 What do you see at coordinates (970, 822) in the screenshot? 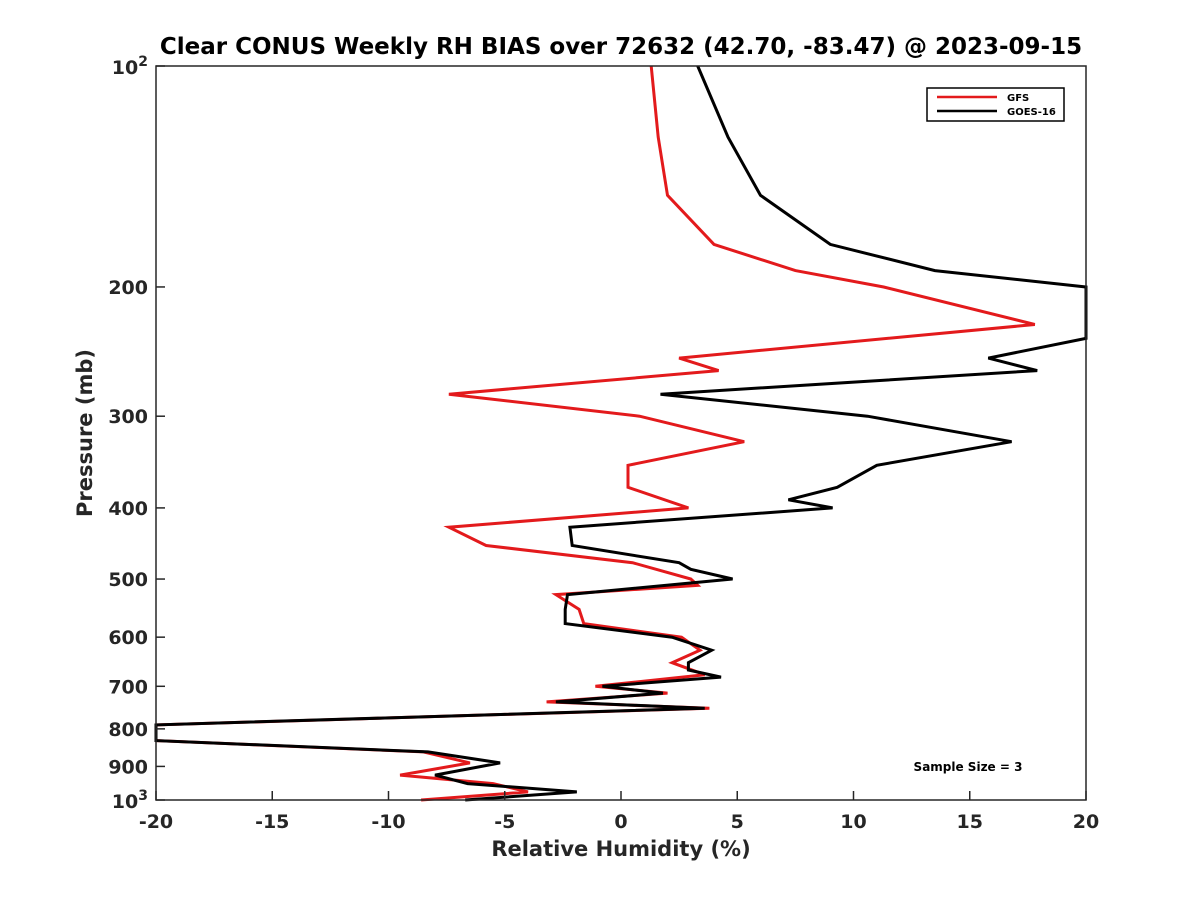
I see `x-tick-label: 15` at bounding box center [970, 822].